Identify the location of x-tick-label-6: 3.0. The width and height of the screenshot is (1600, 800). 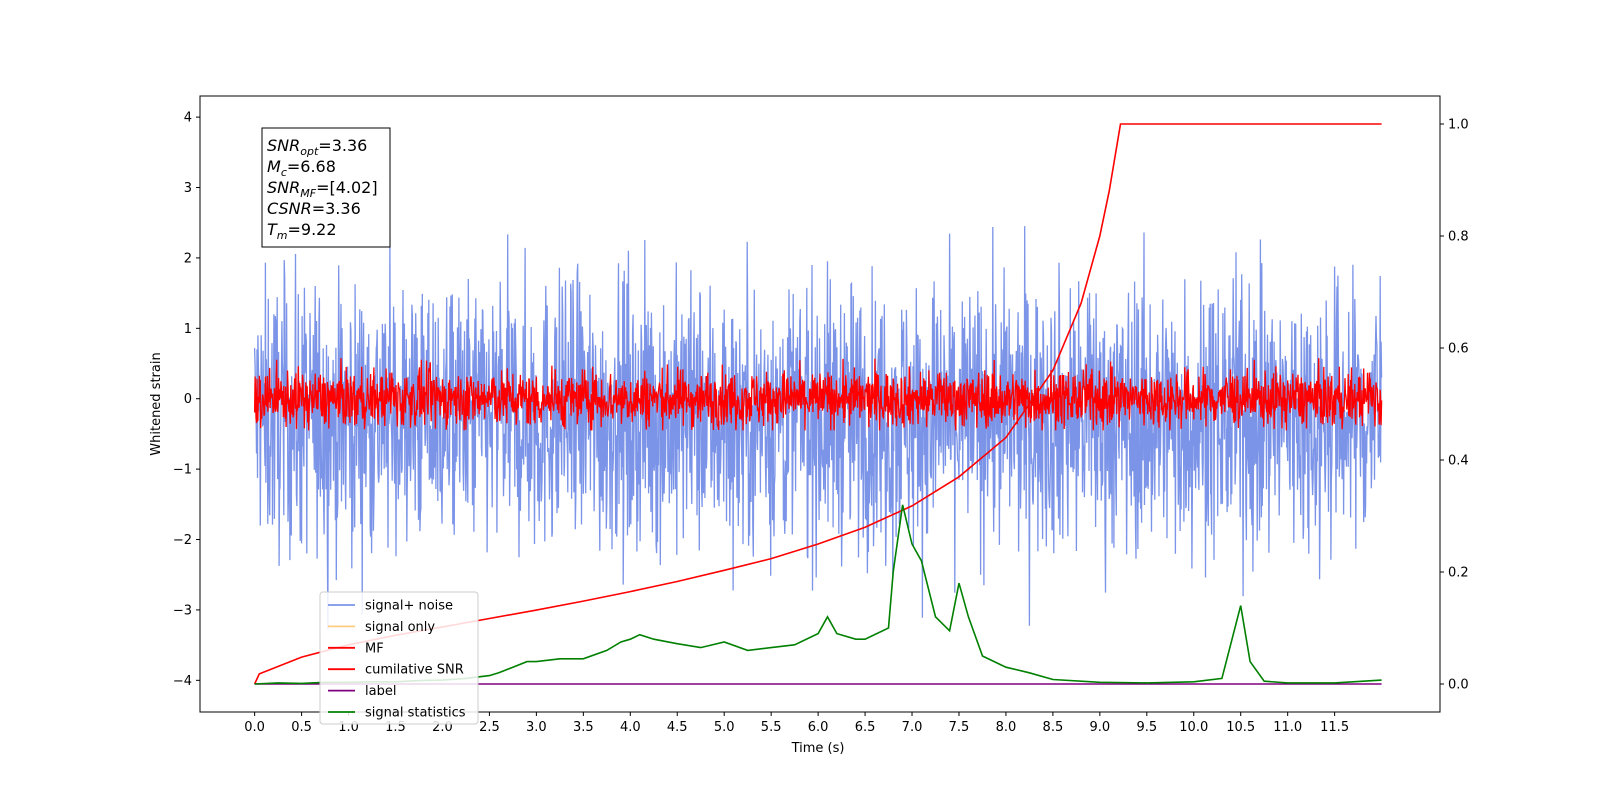
(536, 727).